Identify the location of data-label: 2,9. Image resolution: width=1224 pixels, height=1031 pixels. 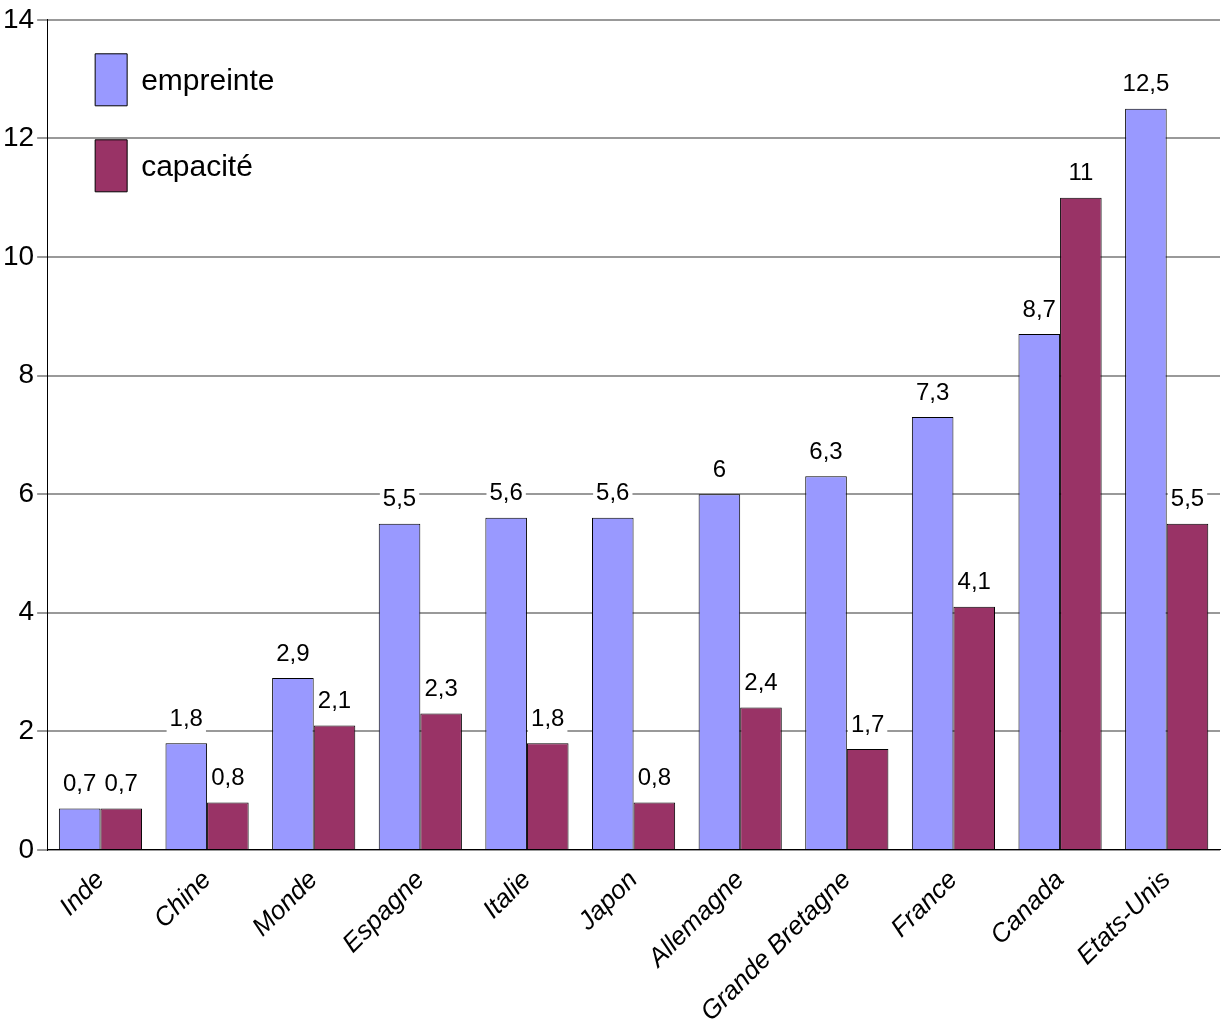
(293, 652).